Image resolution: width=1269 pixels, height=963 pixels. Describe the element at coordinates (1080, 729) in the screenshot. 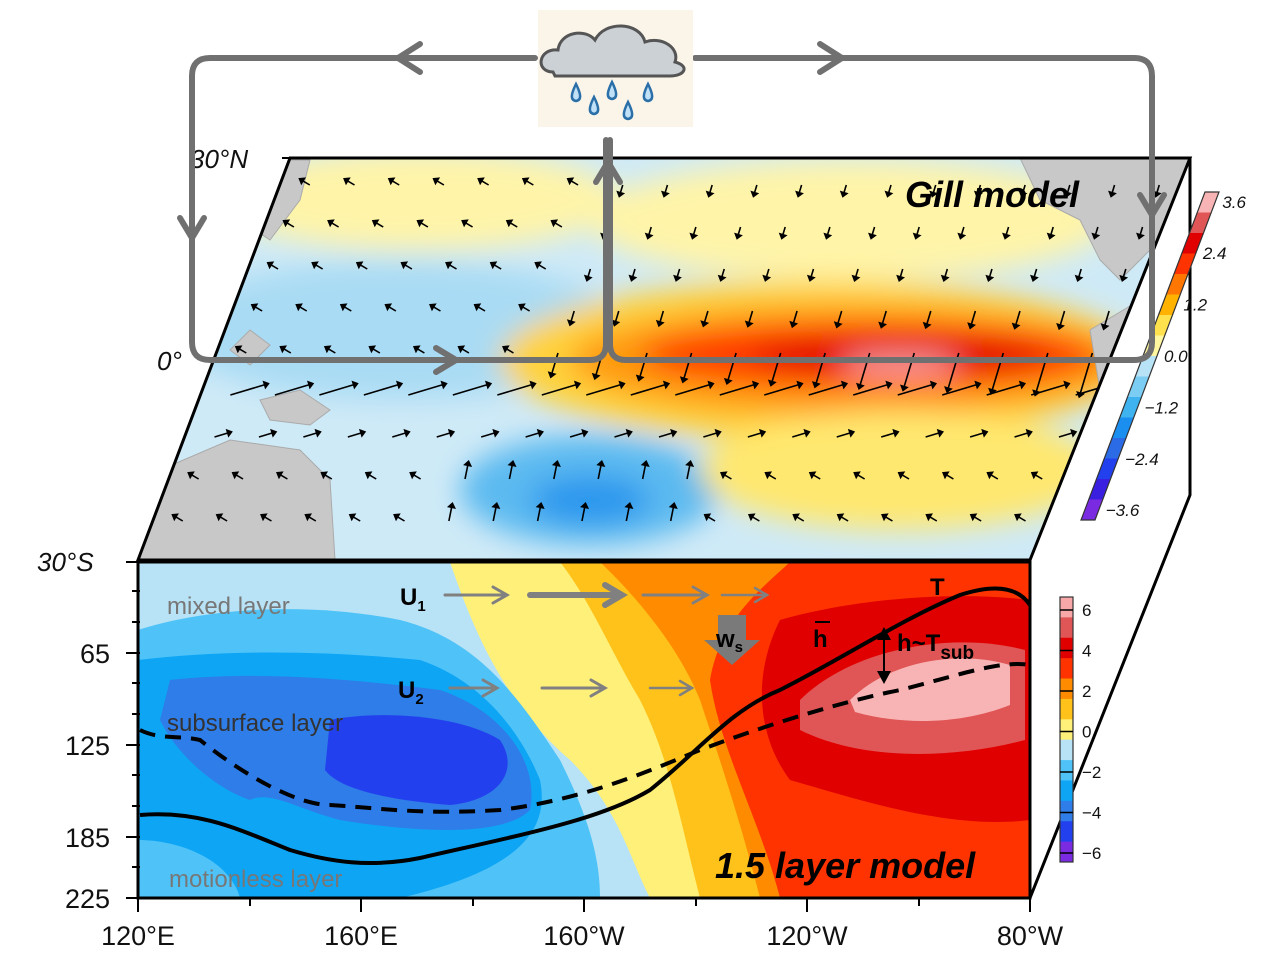

I see `layer-model-colorbar: 6 4 2 0 −2 −4 −6` at that location.